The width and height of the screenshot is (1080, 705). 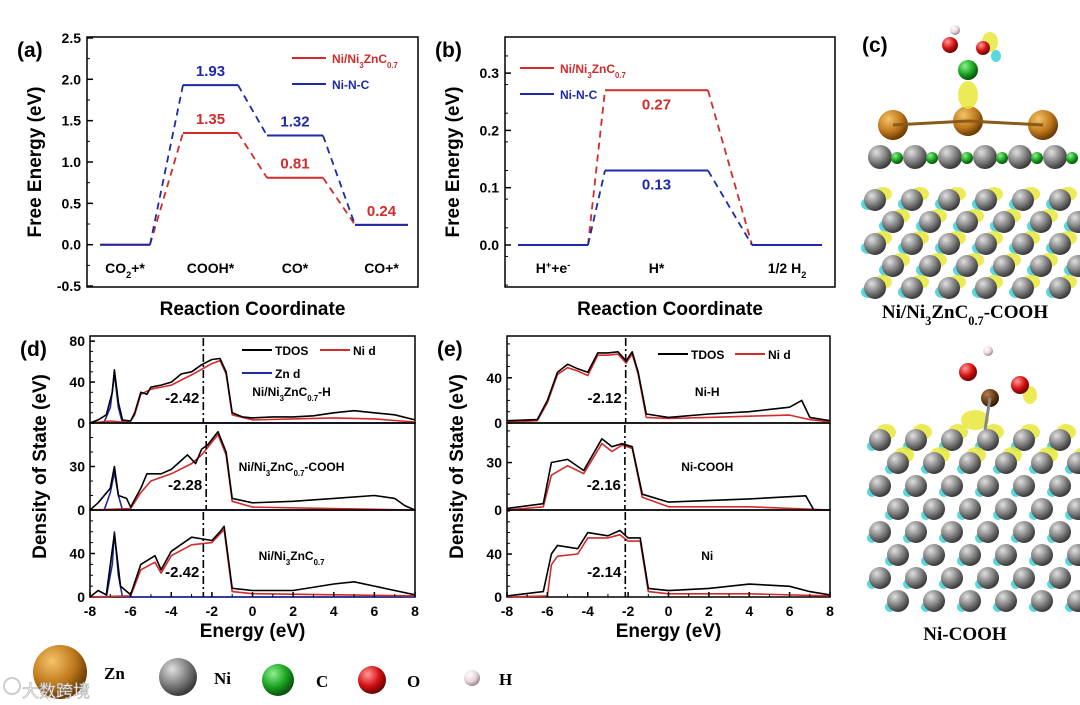 What do you see at coordinates (656, 104) in the screenshot?
I see `value-label: 0.27` at bounding box center [656, 104].